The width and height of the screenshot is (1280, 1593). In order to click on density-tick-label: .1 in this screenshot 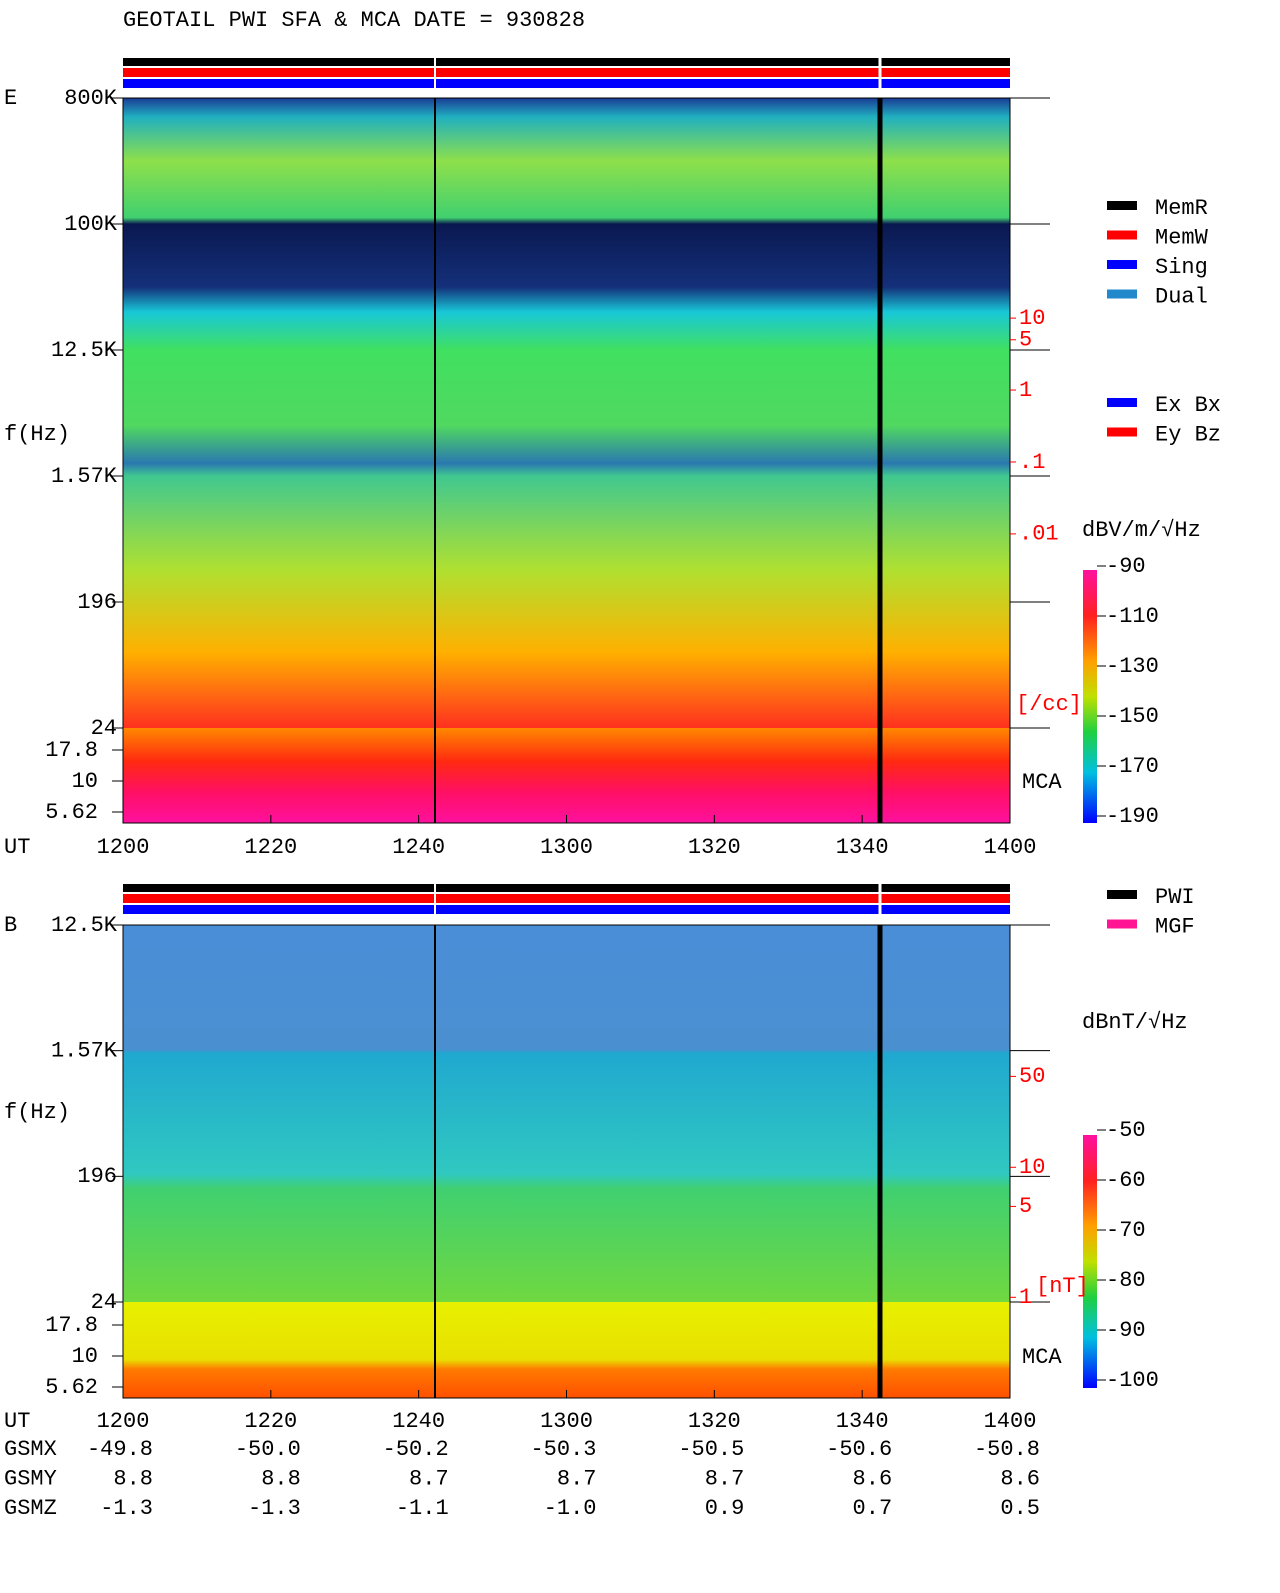, I will do `click(1032, 462)`.